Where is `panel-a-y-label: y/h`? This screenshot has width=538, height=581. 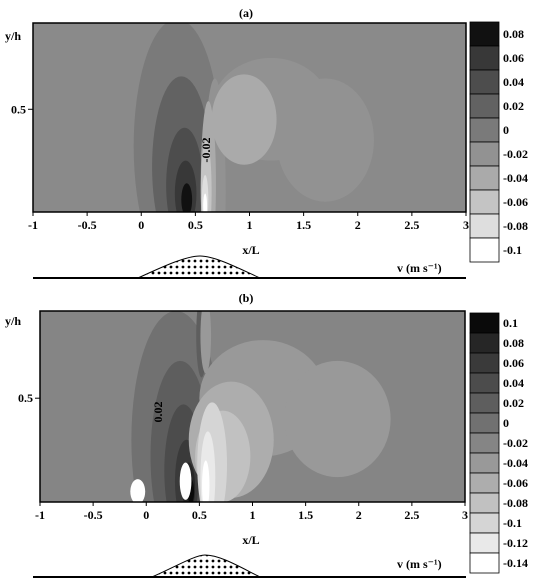 panel-a-y-label: y/h is located at coordinates (13, 36).